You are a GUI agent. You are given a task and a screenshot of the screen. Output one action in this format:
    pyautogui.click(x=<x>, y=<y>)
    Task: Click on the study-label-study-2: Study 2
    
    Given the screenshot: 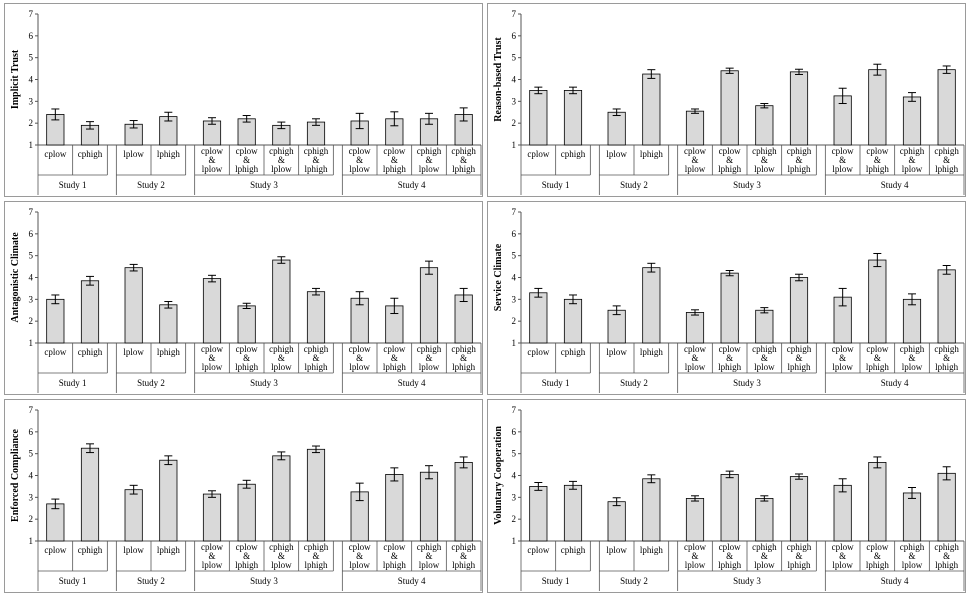 What is the action you would take?
    pyautogui.click(x=151, y=185)
    